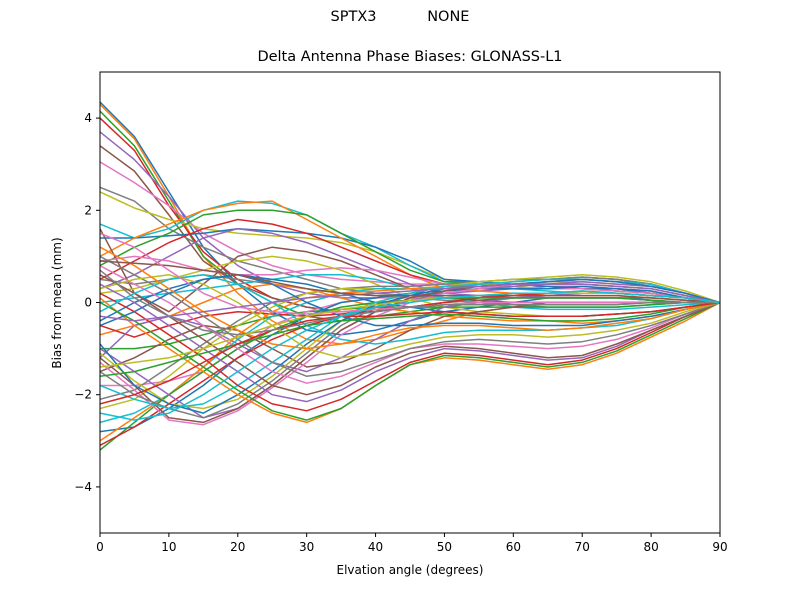  What do you see at coordinates (168, 547) in the screenshot?
I see `x-tick-label: 10` at bounding box center [168, 547].